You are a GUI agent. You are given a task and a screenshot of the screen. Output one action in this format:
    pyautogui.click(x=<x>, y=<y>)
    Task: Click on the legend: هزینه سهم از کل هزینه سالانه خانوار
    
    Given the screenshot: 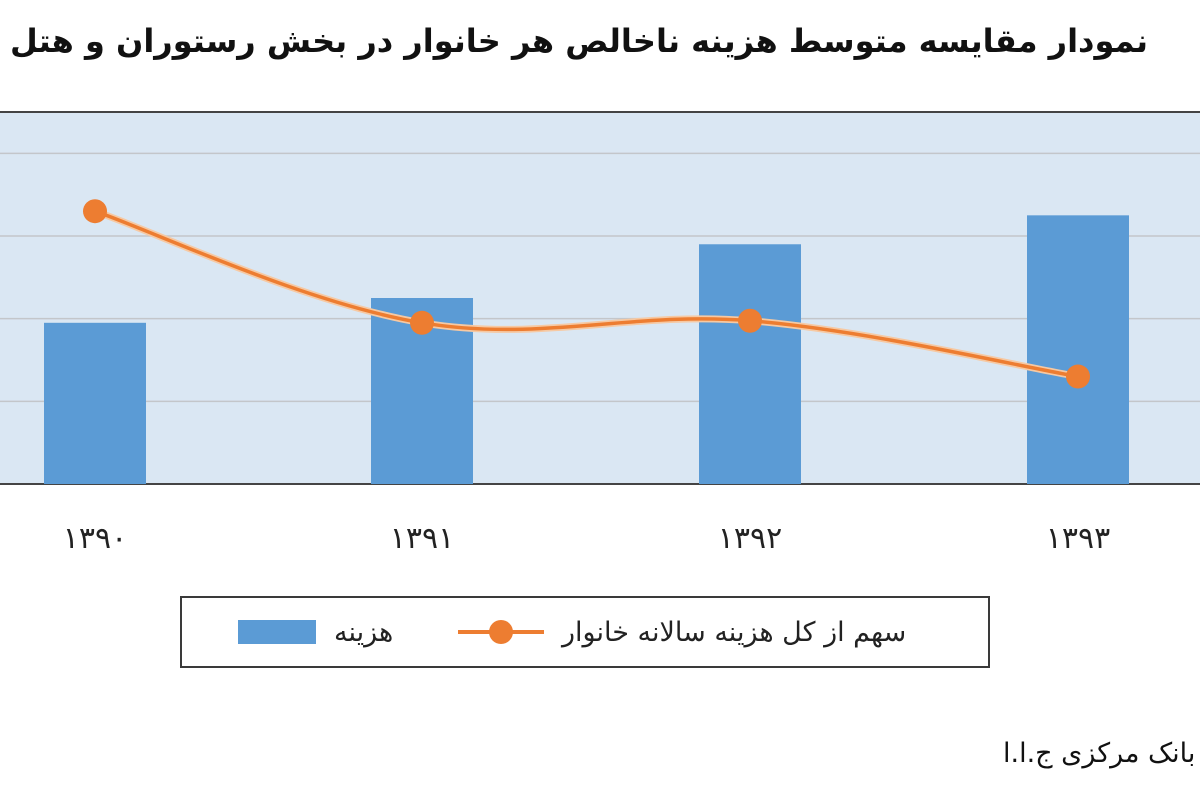 What is the action you would take?
    pyautogui.click(x=585, y=632)
    